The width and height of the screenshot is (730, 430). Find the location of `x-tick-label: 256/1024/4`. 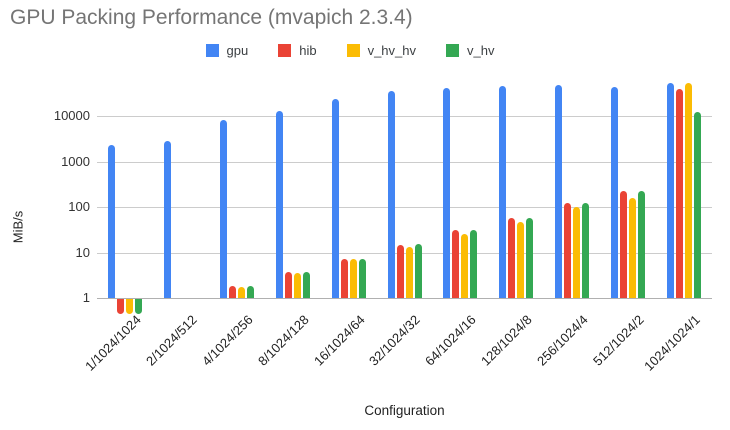

x-tick-label: 256/1024/4 is located at coordinates (562, 340).